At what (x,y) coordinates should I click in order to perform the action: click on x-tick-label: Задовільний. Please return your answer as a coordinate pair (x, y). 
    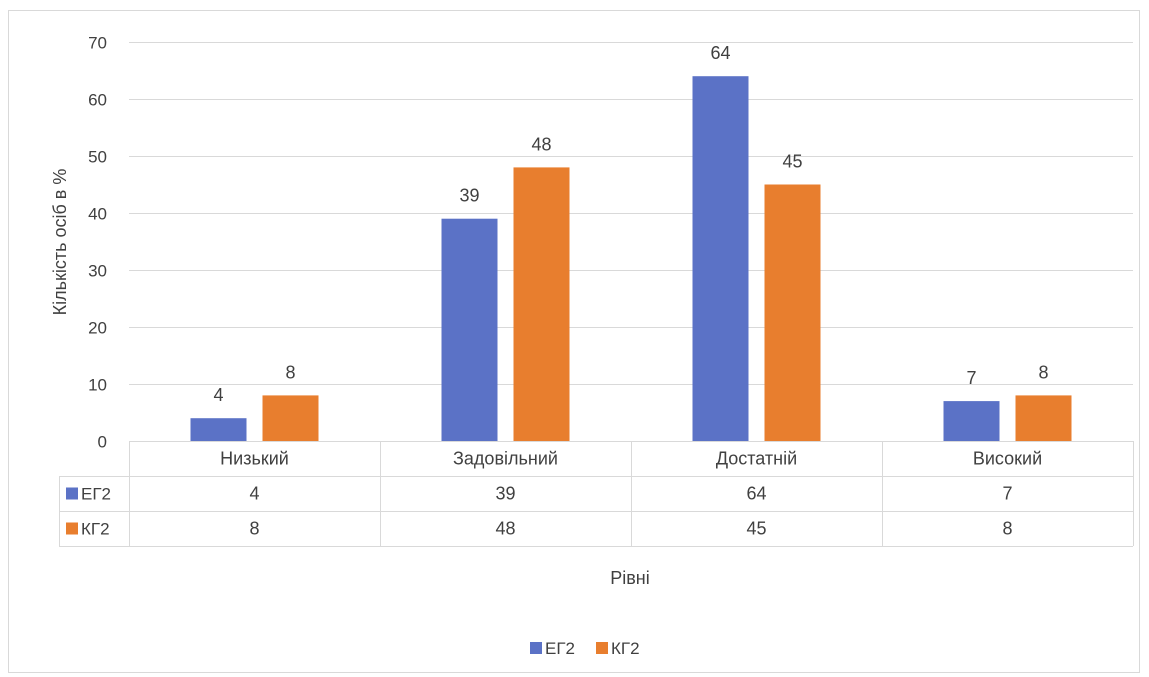
    Looking at the image, I should click on (505, 459).